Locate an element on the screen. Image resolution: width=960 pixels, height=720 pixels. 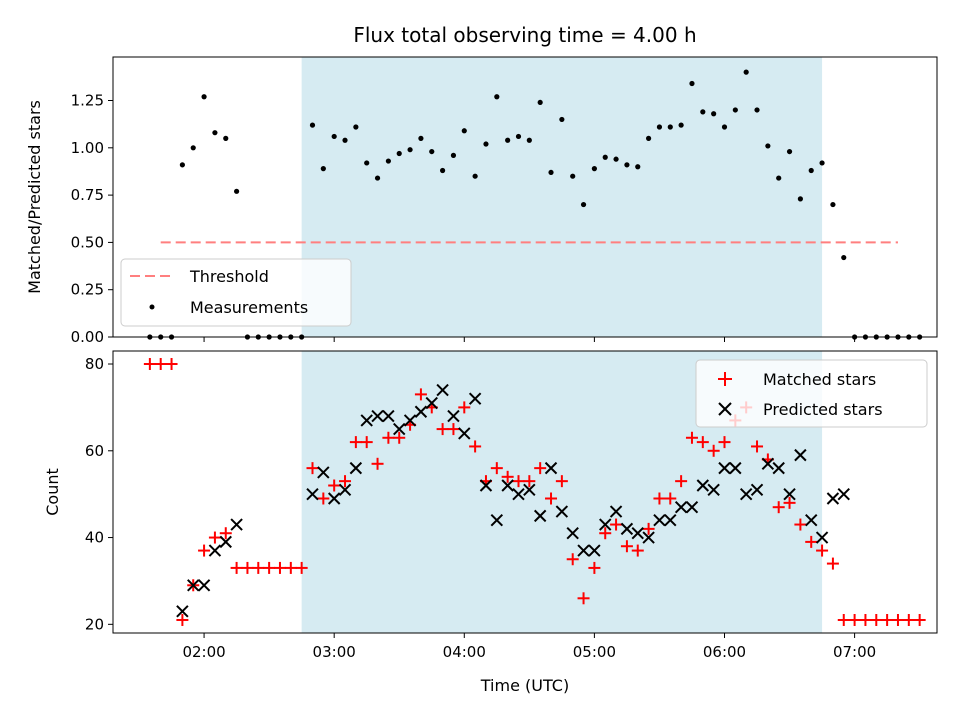
legend-measurements-swatch is located at coordinates (152, 307).